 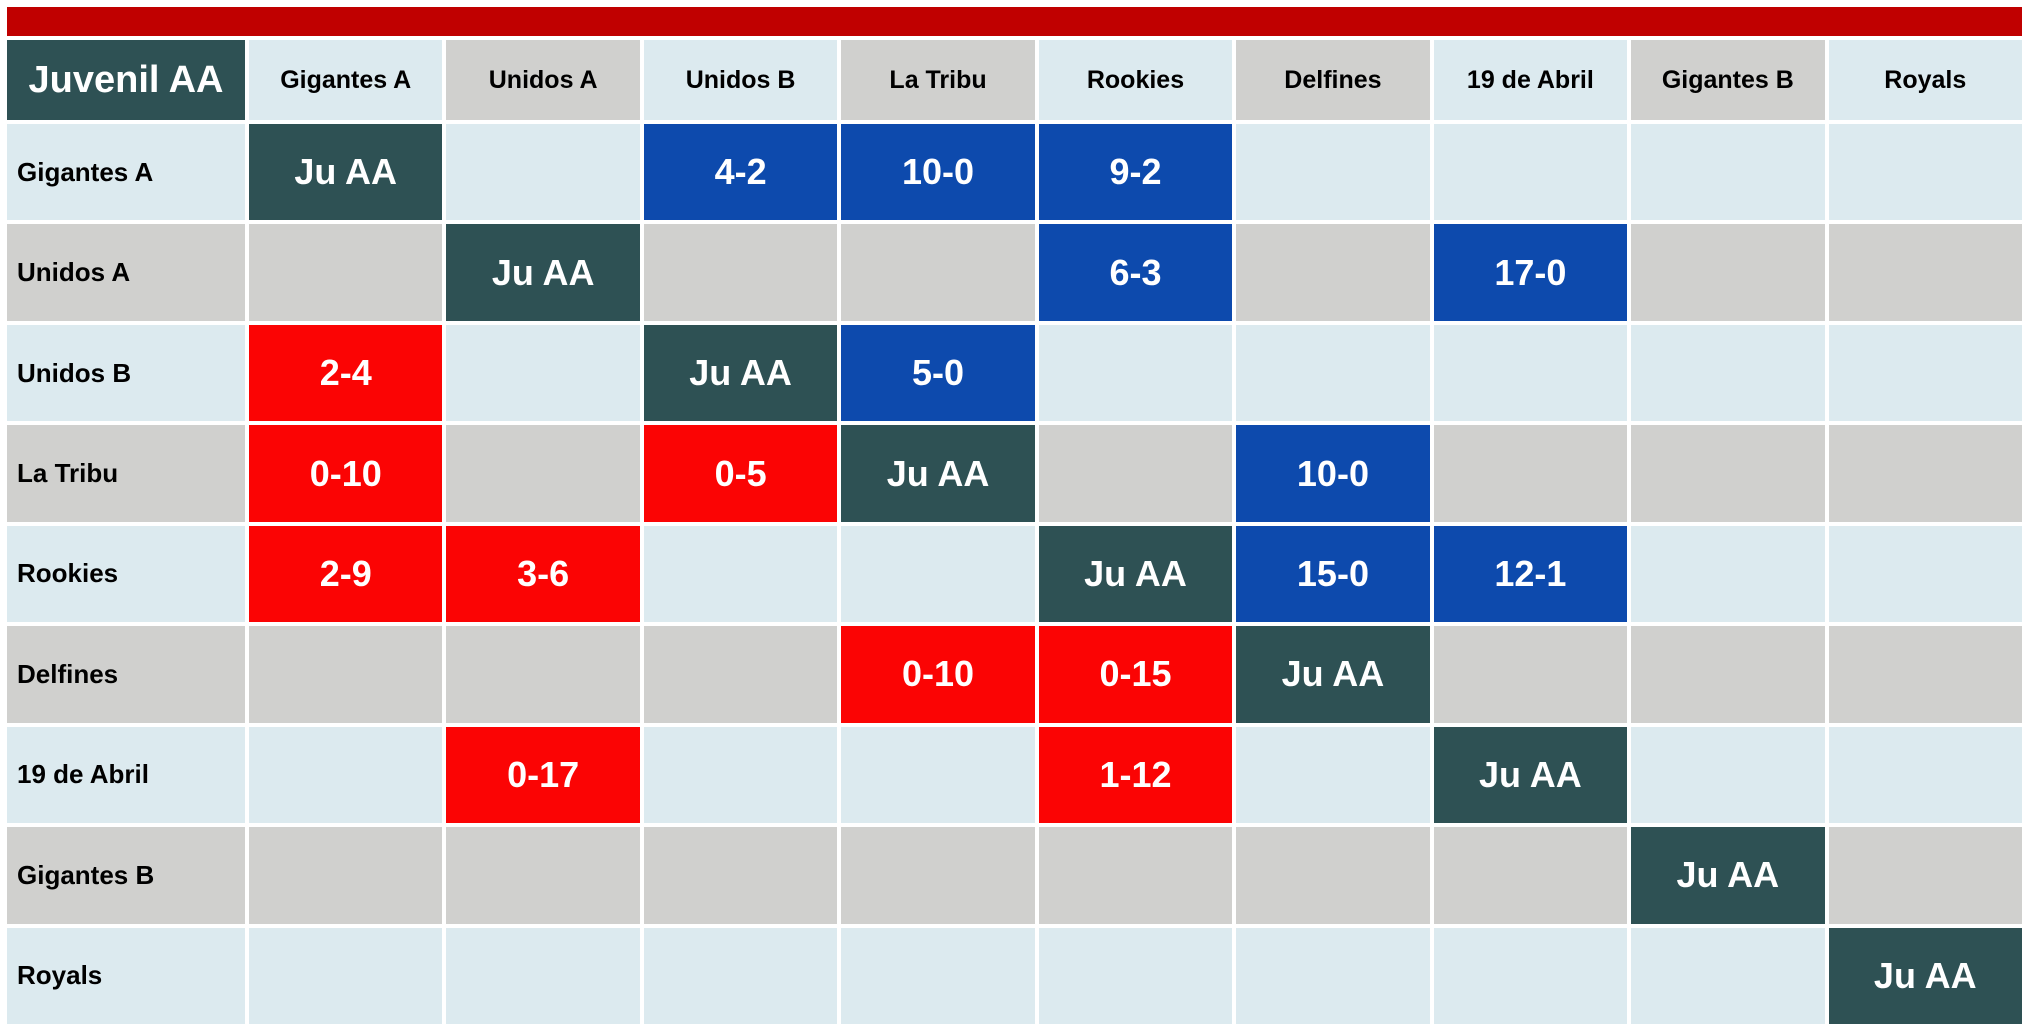 I want to click on cell-gigantes-a-vs-unidos-b: 4-2, so click(x=740, y=172).